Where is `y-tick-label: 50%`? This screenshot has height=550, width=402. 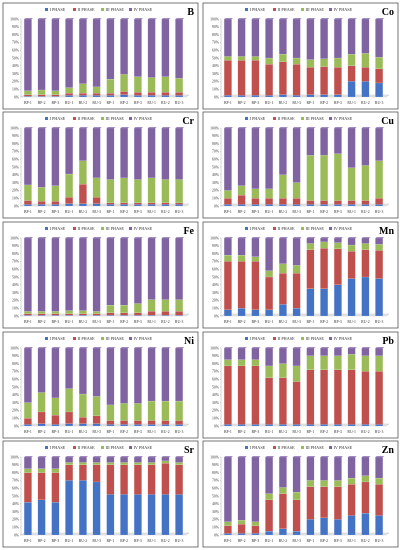 y-tick-label: 50% is located at coordinates (216, 387).